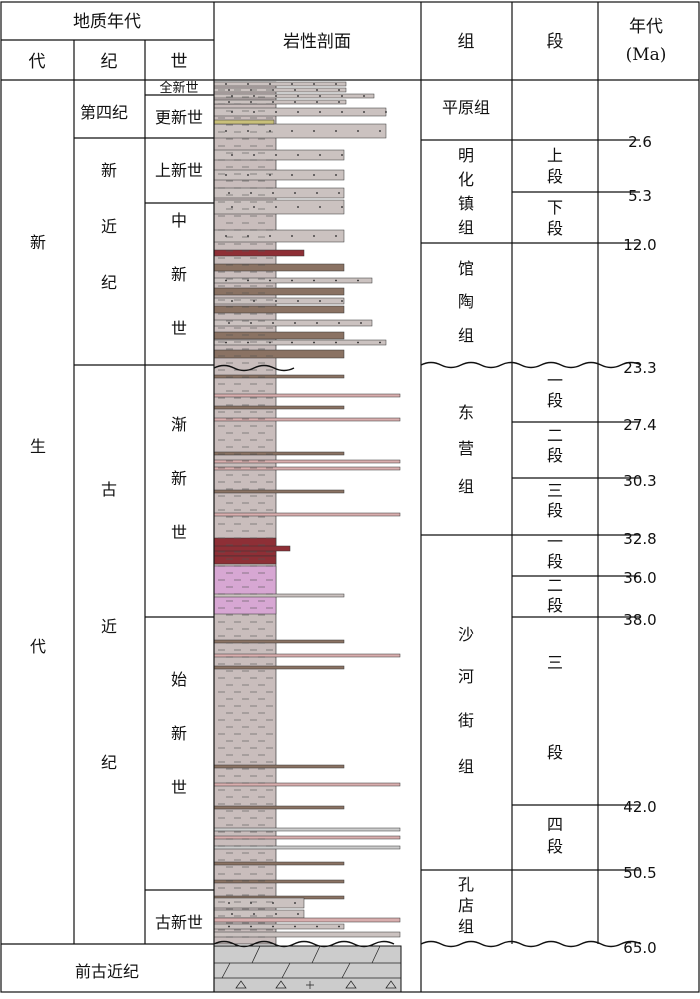 The width and height of the screenshot is (700, 999). I want to click on lithology-column-header: 岩性剖面, so click(317, 42).